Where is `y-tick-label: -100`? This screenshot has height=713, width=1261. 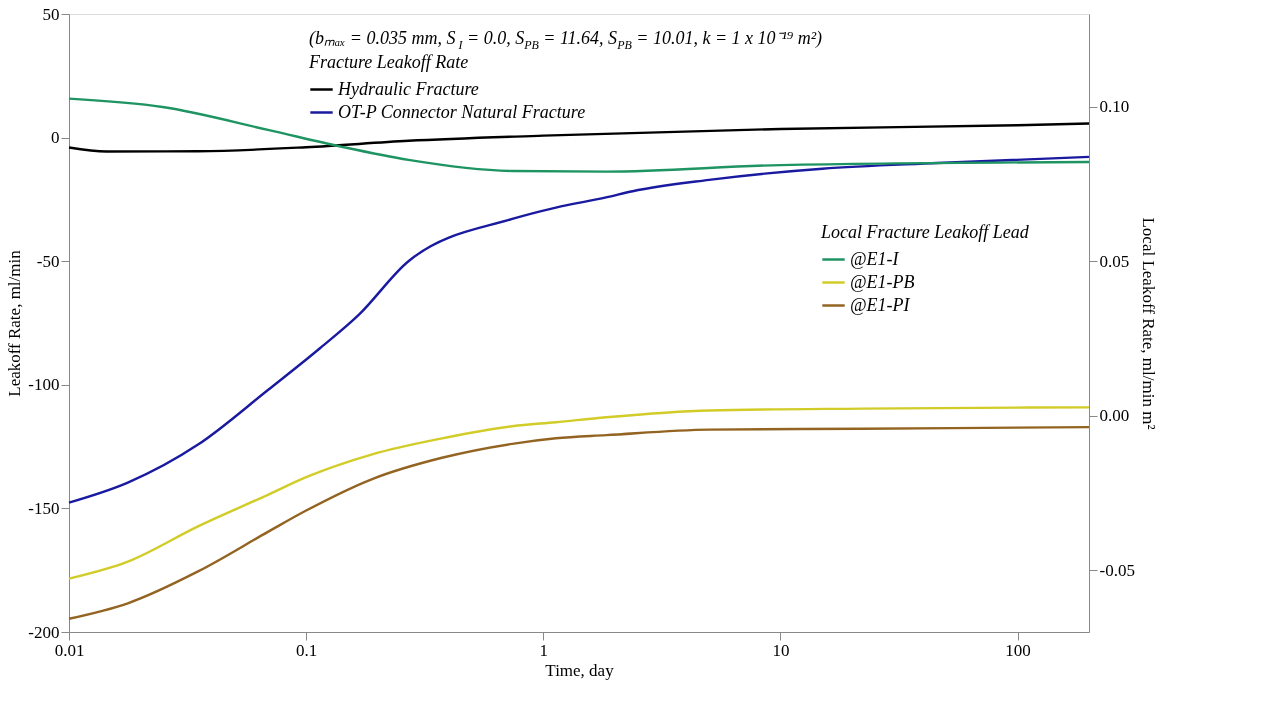
y-tick-label: -100 is located at coordinates (44, 385).